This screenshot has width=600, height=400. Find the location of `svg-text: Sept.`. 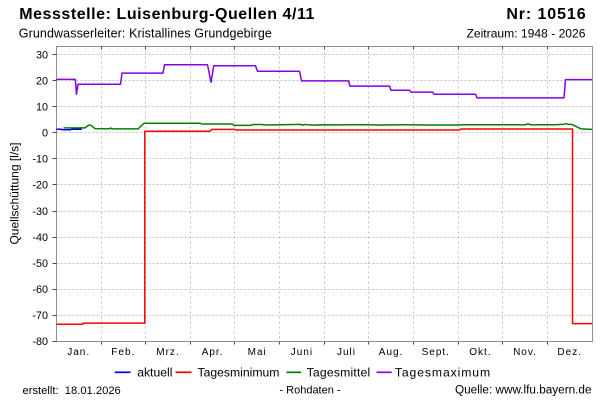

svg-text: Sept. is located at coordinates (436, 352).